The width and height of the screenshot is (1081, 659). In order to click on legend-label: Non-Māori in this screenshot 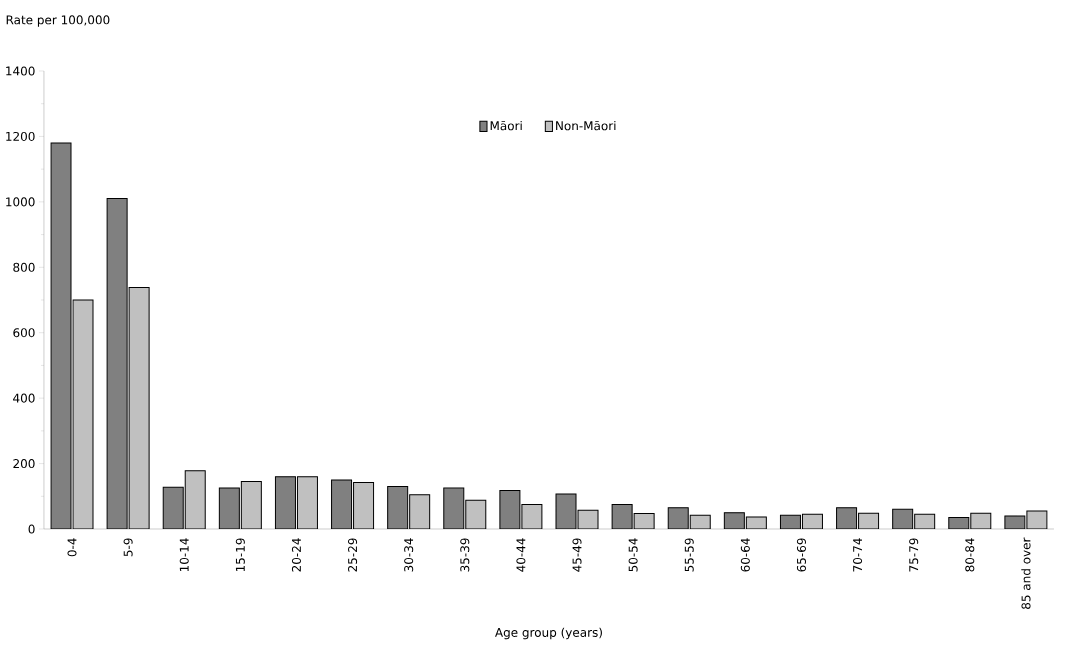, I will do `click(586, 126)`.